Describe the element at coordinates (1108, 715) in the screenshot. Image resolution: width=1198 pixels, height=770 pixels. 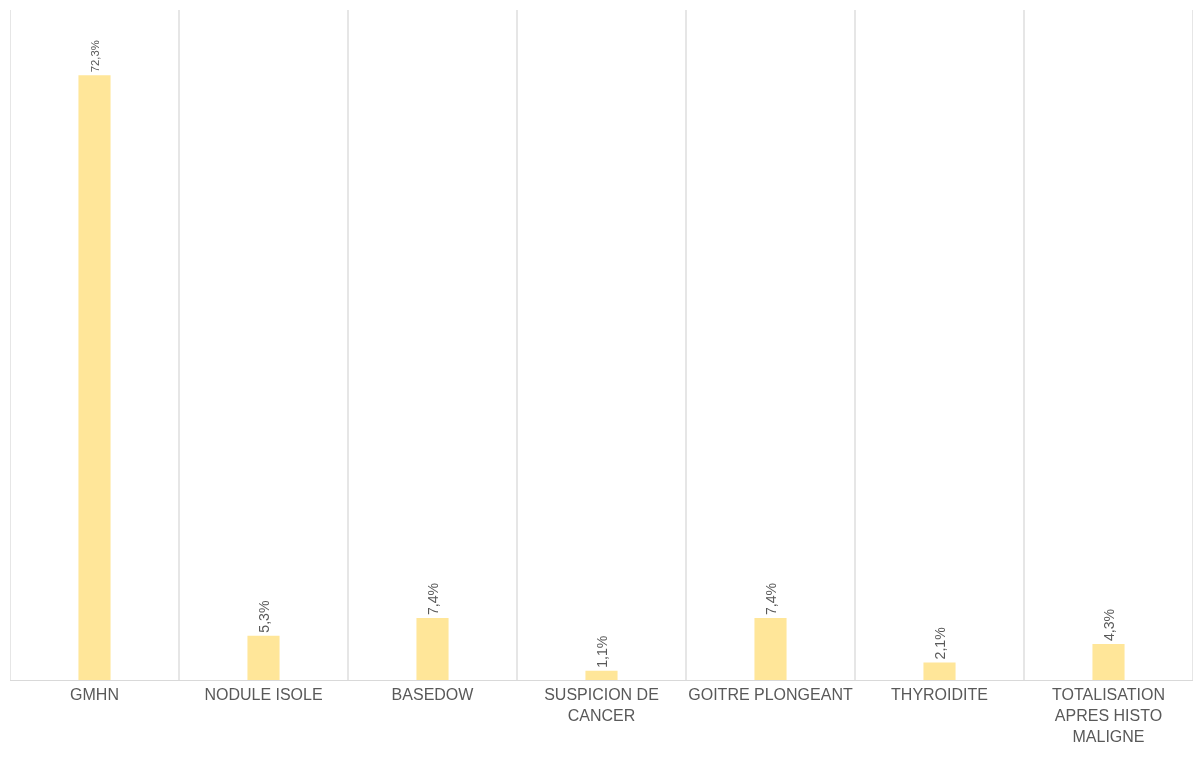
I see `x-tick-label: TOTALISATION APRES HISTO MALIGNE` at that location.